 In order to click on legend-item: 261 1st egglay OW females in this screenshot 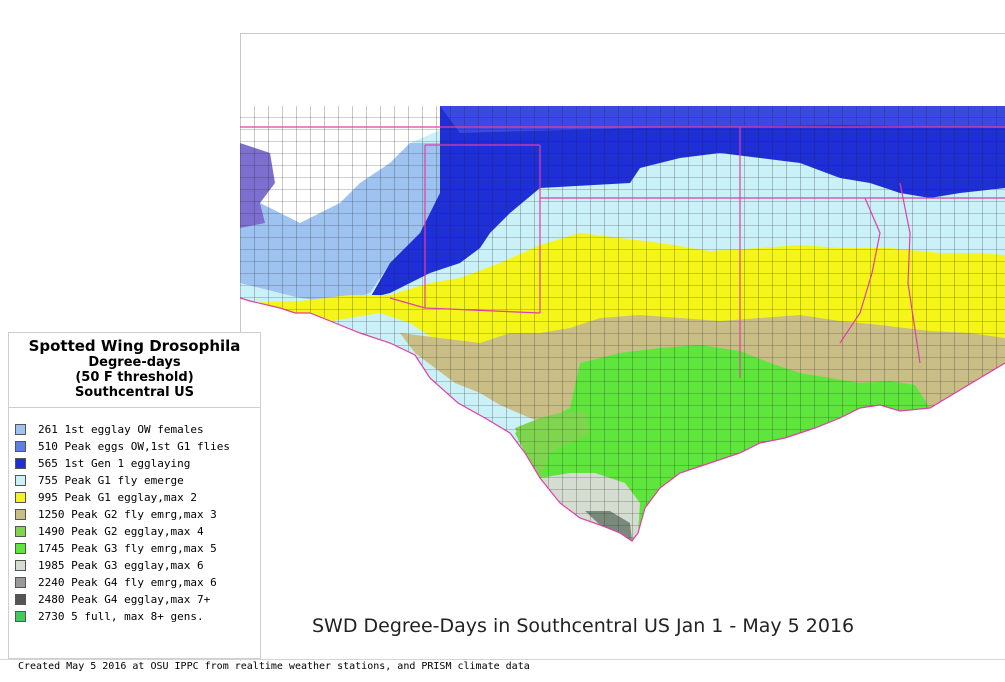, I will do `click(122, 429)`.